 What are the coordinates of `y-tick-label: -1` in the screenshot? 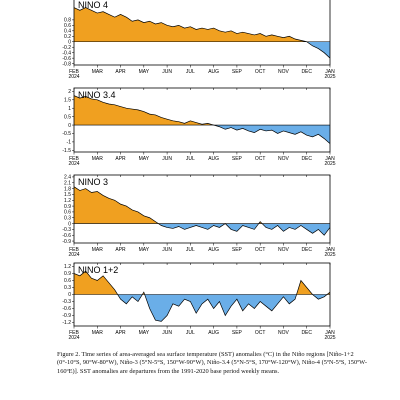 It's located at (69, 143).